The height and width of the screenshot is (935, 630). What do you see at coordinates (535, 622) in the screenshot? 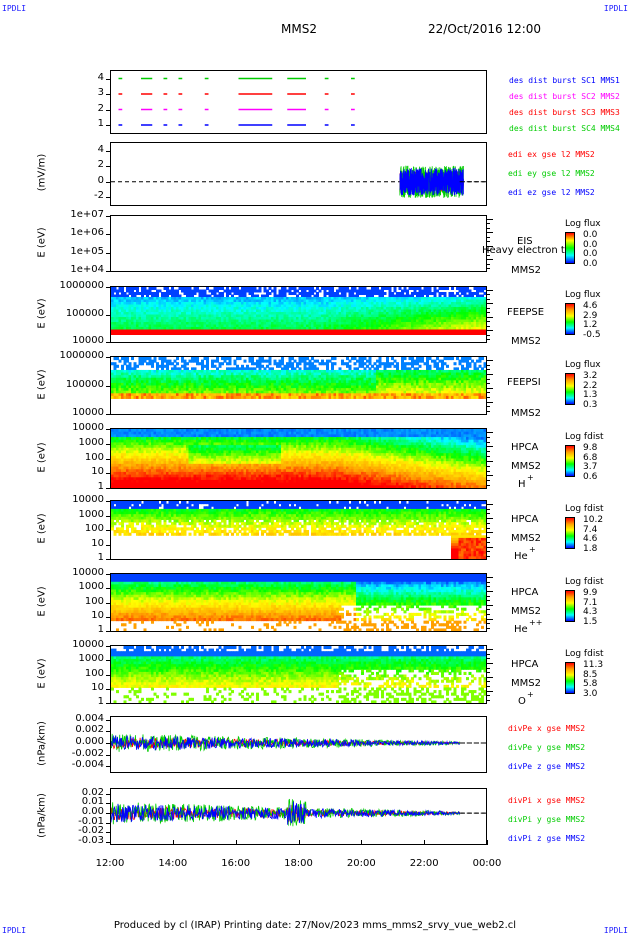
I see `species-charge: ++` at bounding box center [535, 622].